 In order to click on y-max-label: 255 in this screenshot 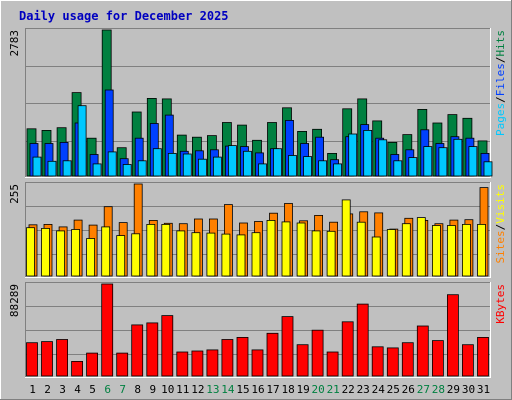, I will do `click(14, 194)`.